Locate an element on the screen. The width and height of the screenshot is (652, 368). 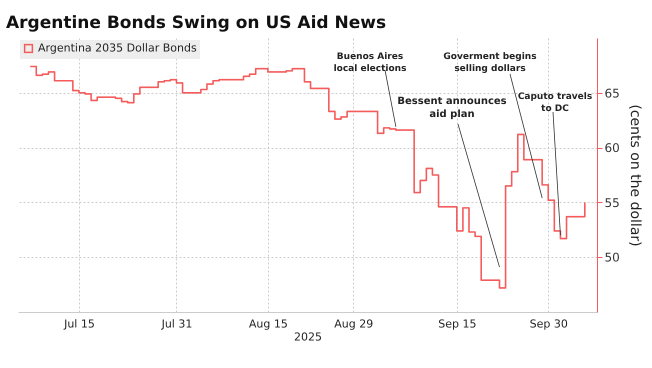
y-tick-label: 55 is located at coordinates (612, 203).